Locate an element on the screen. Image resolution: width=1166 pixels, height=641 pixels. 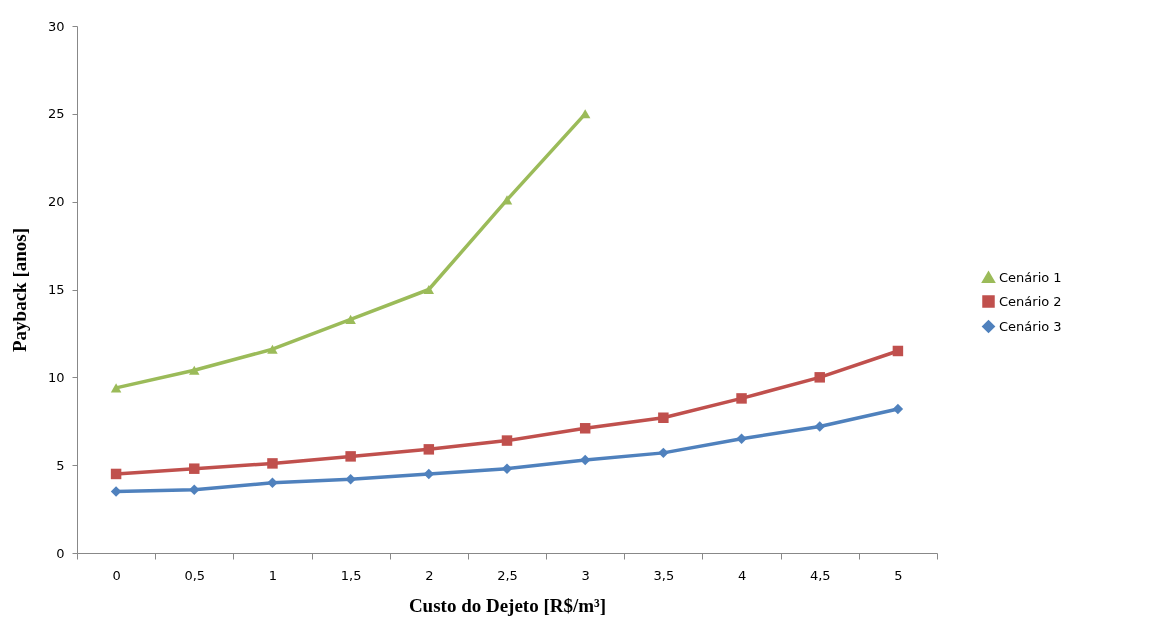
x-tick-label: 4 is located at coordinates (742, 575).